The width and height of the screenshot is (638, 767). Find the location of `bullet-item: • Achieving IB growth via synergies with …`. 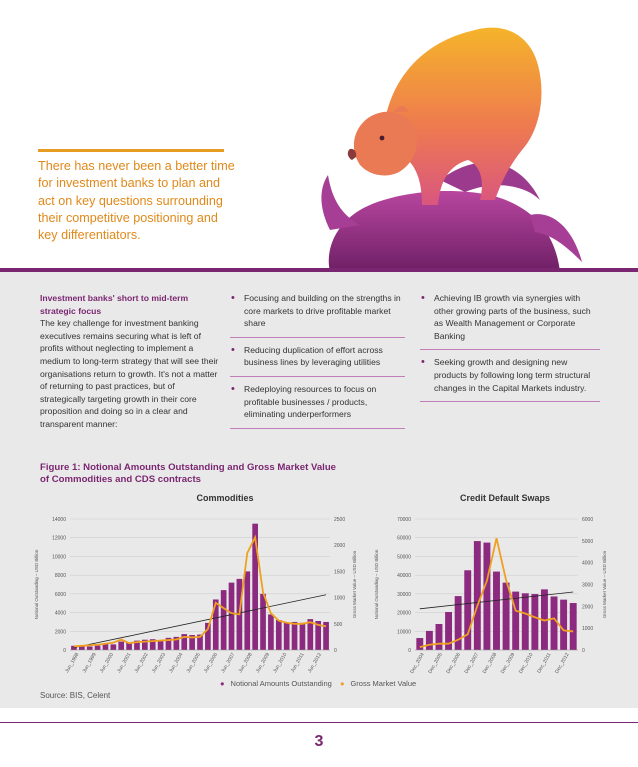

bullet-item: • Achieving IB growth via synergies with … is located at coordinates (510, 321).